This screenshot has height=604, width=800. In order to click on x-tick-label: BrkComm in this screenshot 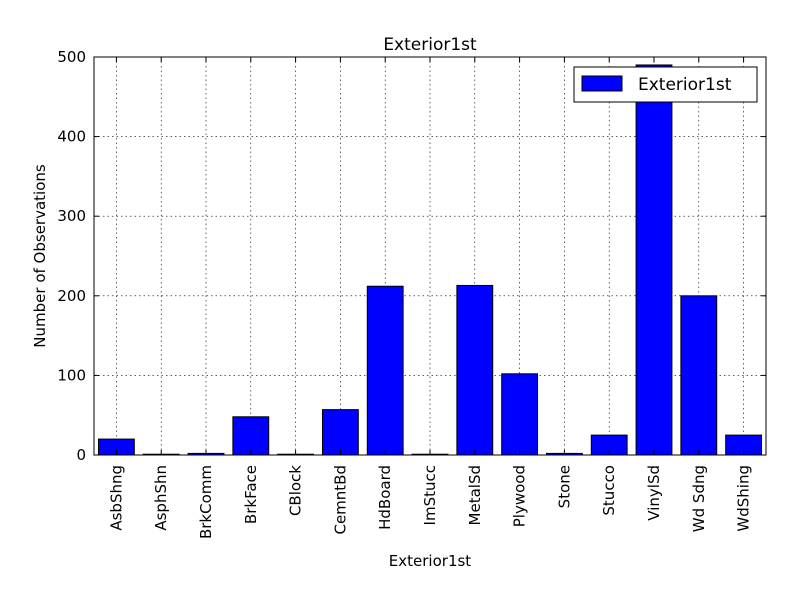, I will do `click(206, 502)`.